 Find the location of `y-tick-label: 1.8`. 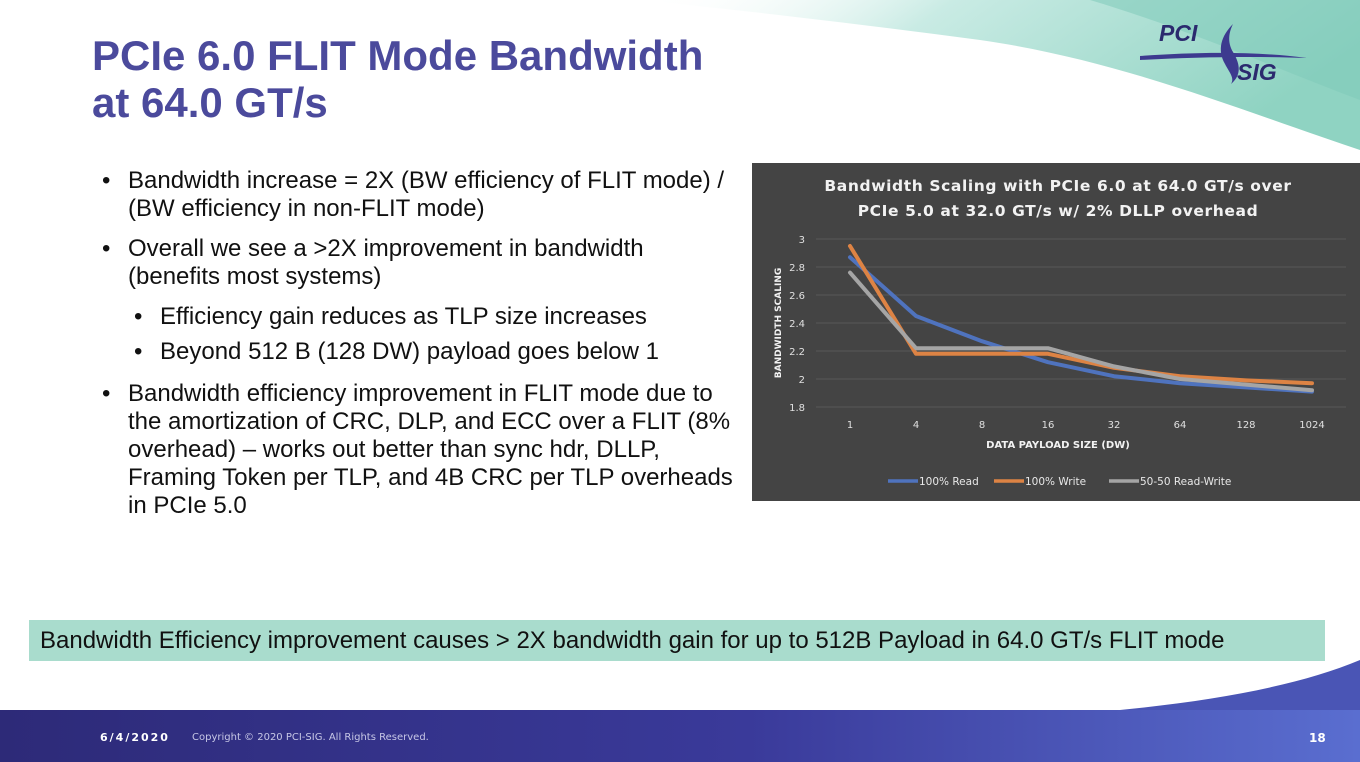

y-tick-label: 1.8 is located at coordinates (797, 408).